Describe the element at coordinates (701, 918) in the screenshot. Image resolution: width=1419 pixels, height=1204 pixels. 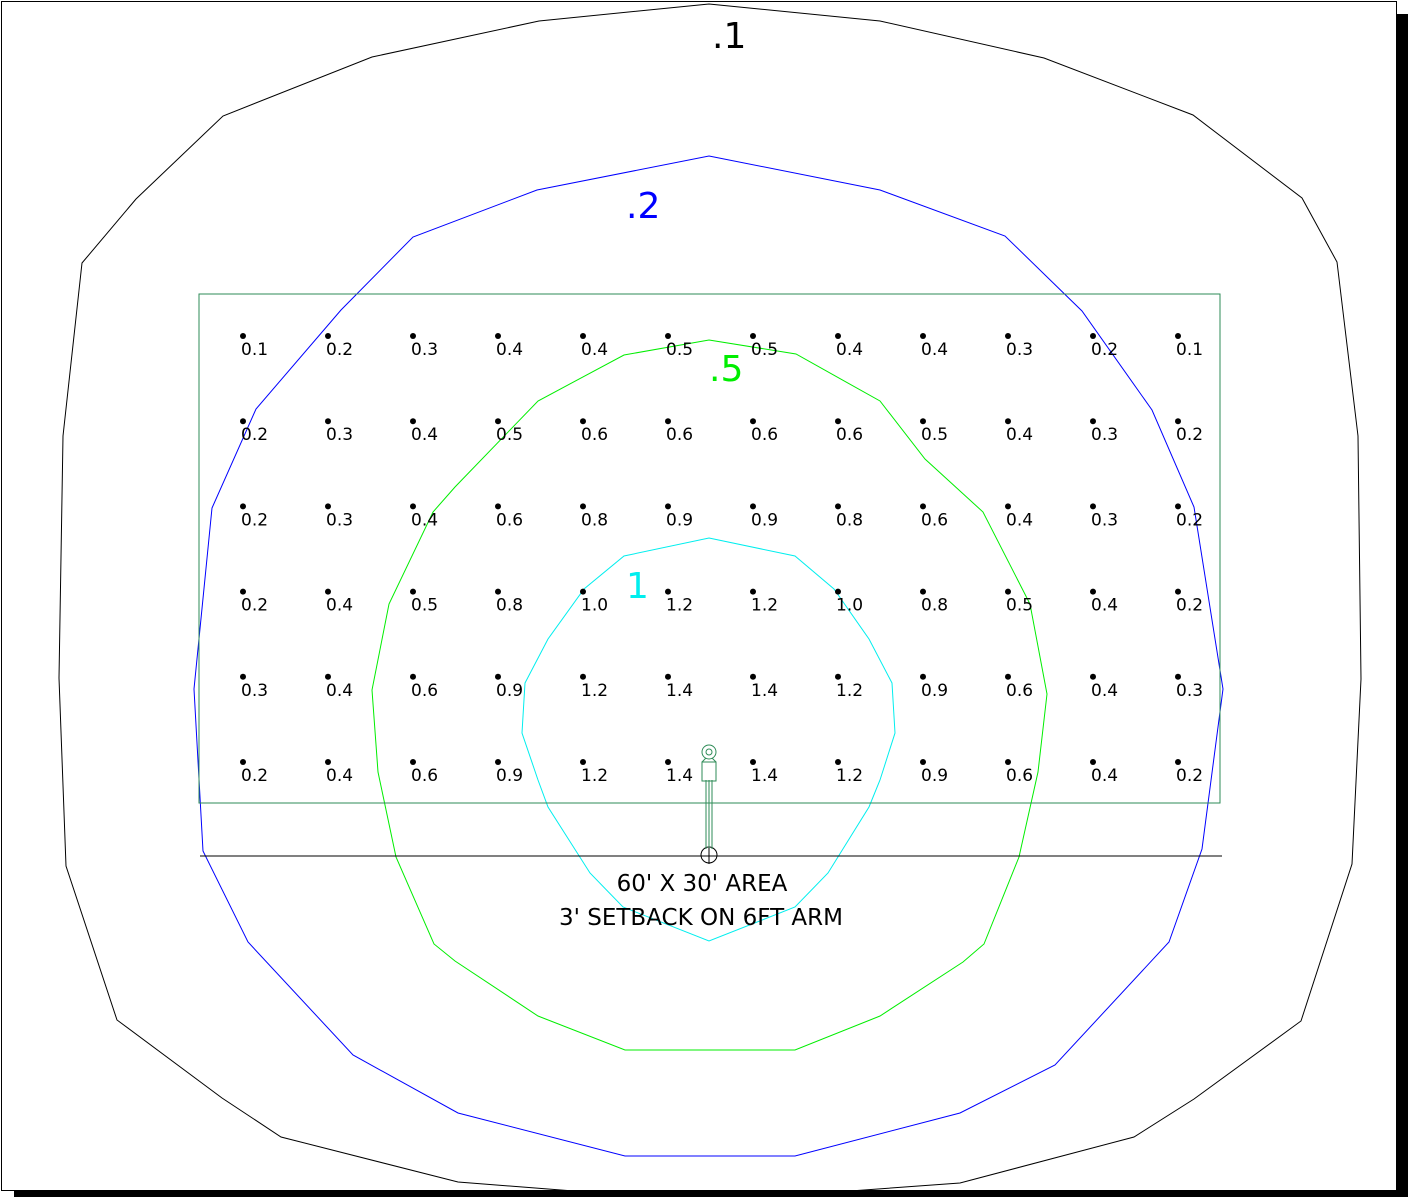
I see `caption-setback: 3' SETBACK ON 6FT ARM` at that location.